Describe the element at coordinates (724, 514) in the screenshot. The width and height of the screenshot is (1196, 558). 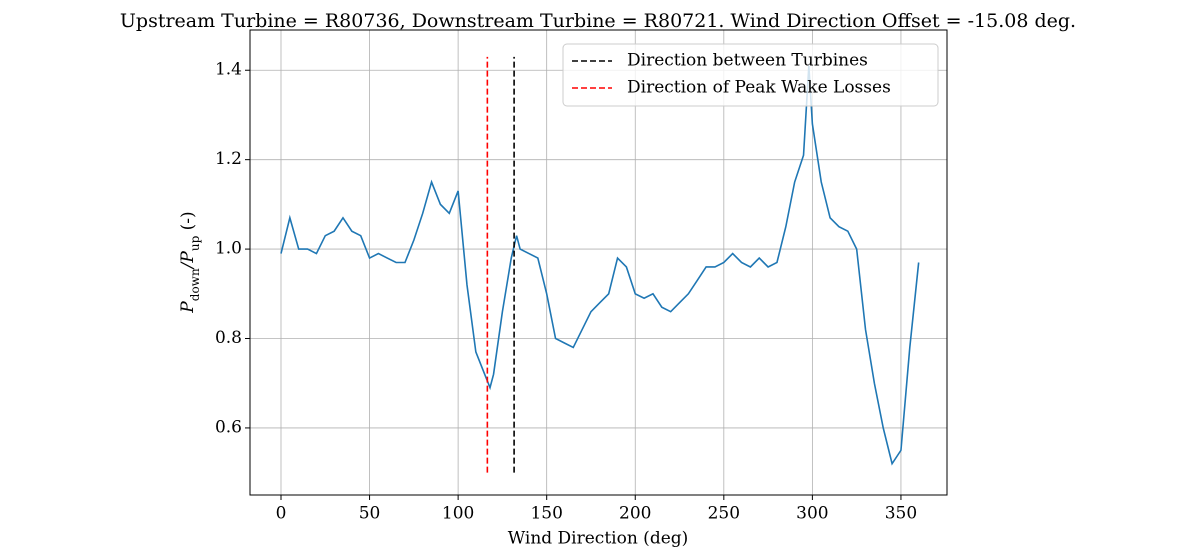
I see `x-tick-label: 250` at that location.